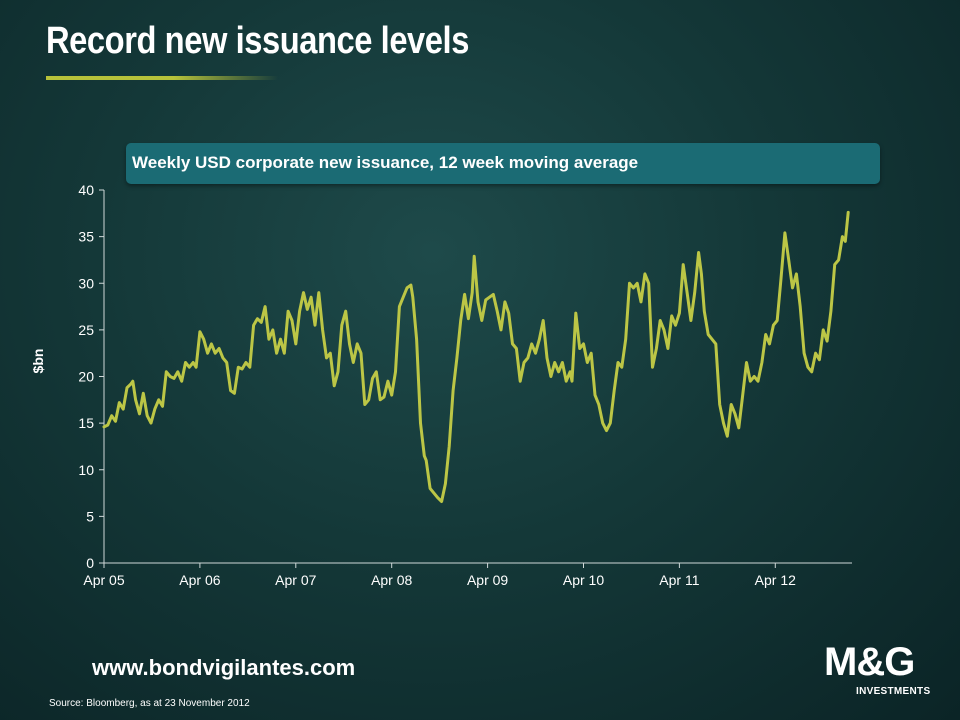 The width and height of the screenshot is (960, 720). What do you see at coordinates (199, 580) in the screenshot?
I see `x-tick-label: Apr 06` at bounding box center [199, 580].